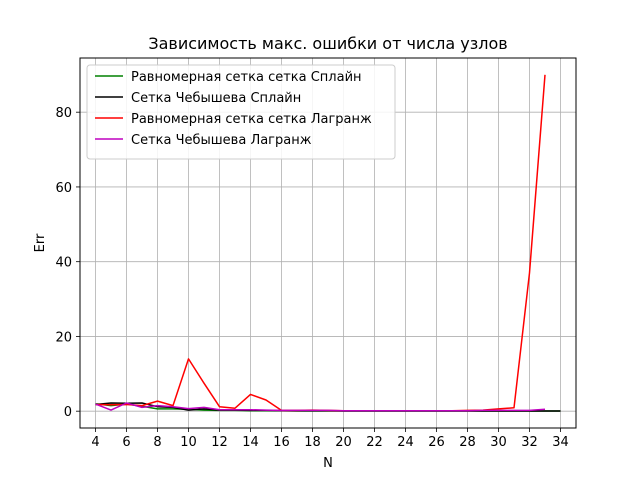 This screenshot has width=640, height=480. What do you see at coordinates (281, 442) in the screenshot?
I see `x-tick-label: 16` at bounding box center [281, 442].